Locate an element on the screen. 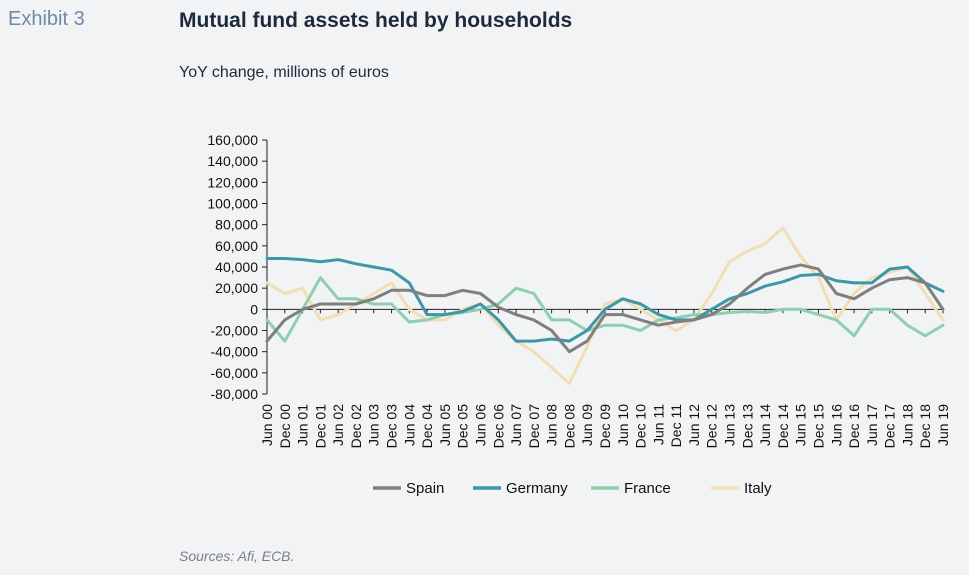 The image size is (969, 575). x-tick-label: Jun 06 is located at coordinates (480, 425).